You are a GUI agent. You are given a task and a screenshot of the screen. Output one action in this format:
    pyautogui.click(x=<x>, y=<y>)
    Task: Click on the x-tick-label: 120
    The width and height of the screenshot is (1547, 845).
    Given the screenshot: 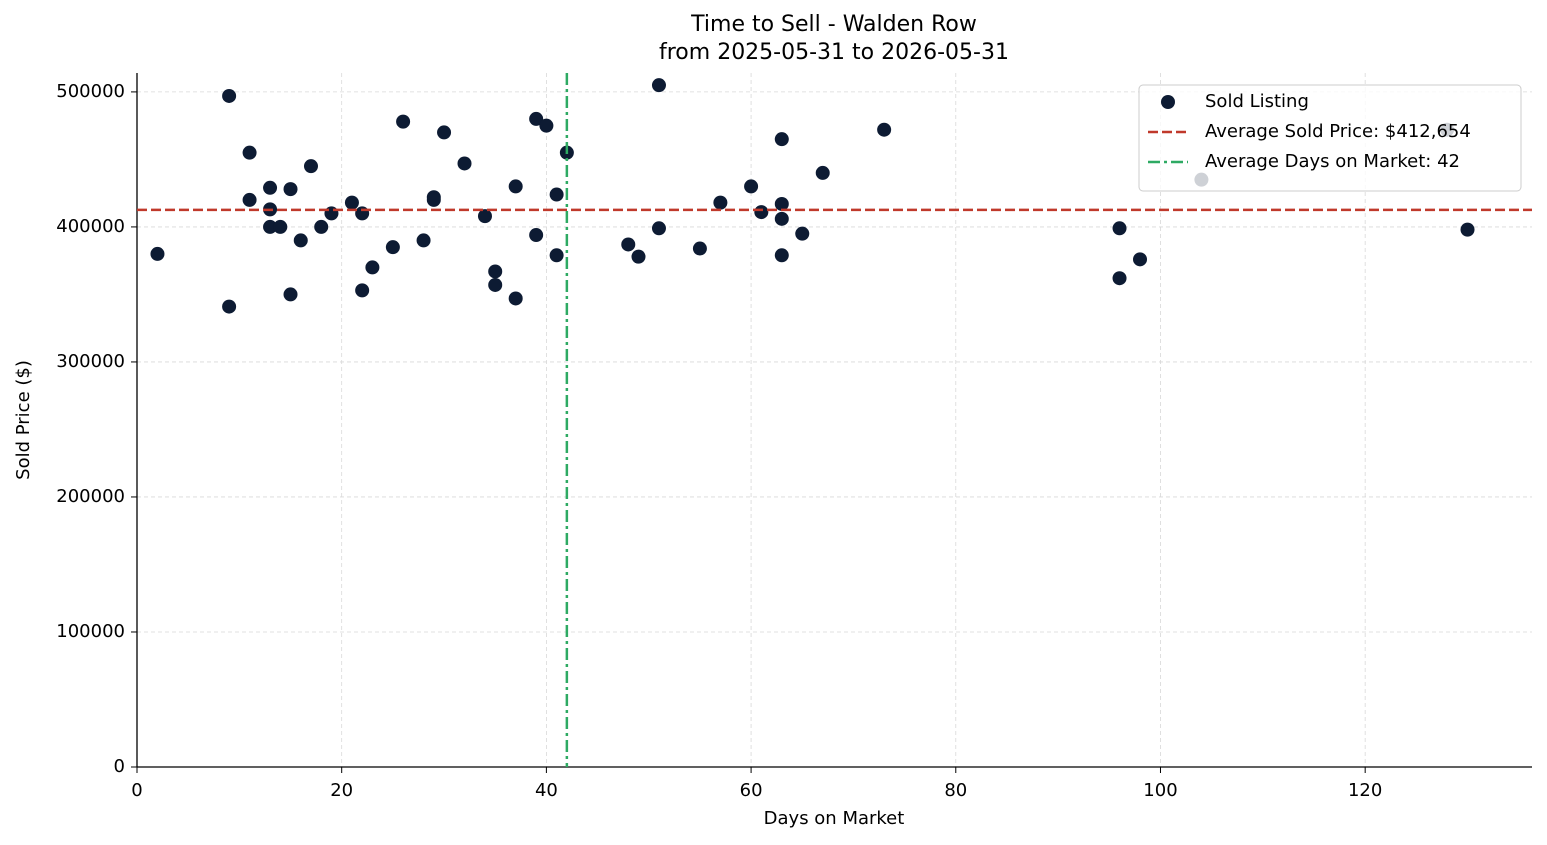 What is the action you would take?
    pyautogui.click(x=1365, y=790)
    